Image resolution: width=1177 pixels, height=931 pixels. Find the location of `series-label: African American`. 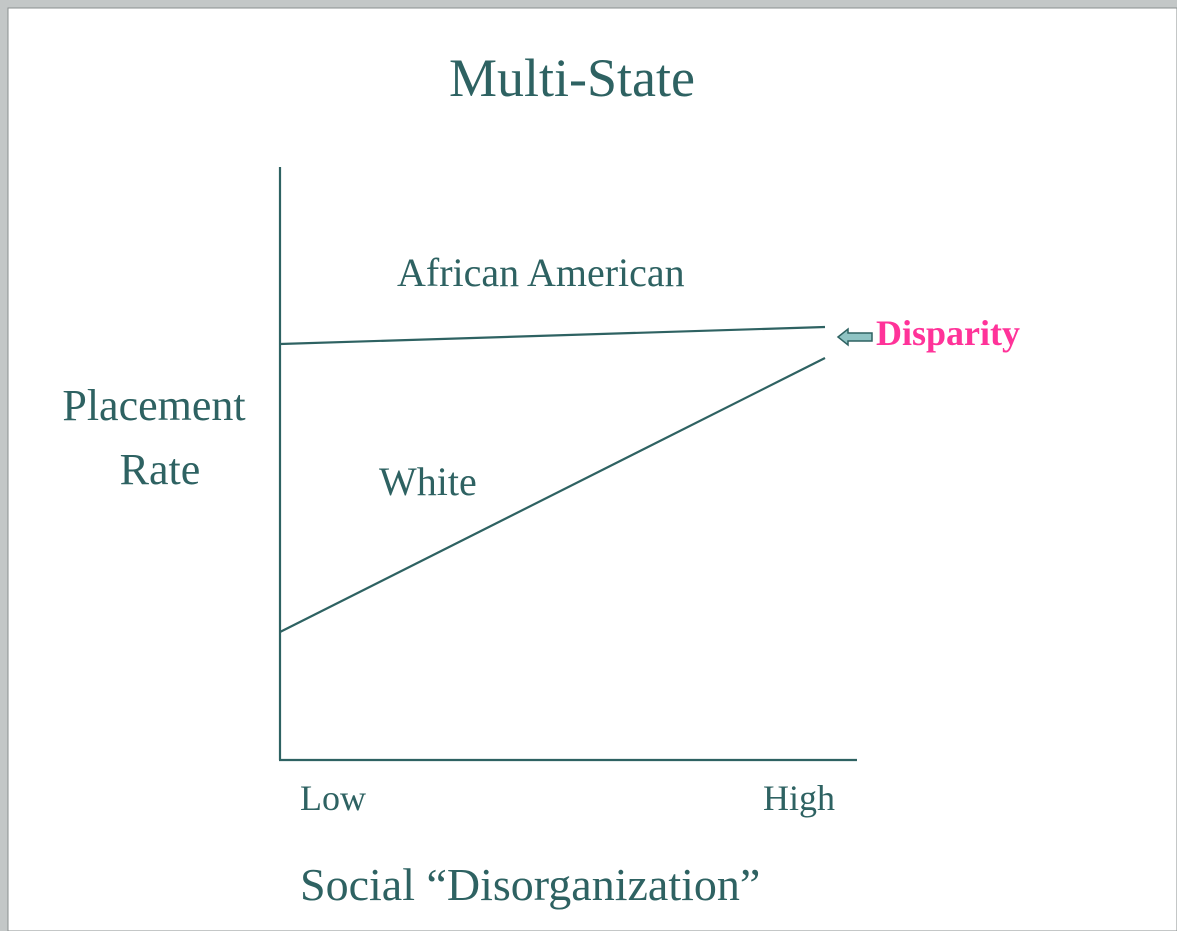

series-label: African American is located at coordinates (541, 272).